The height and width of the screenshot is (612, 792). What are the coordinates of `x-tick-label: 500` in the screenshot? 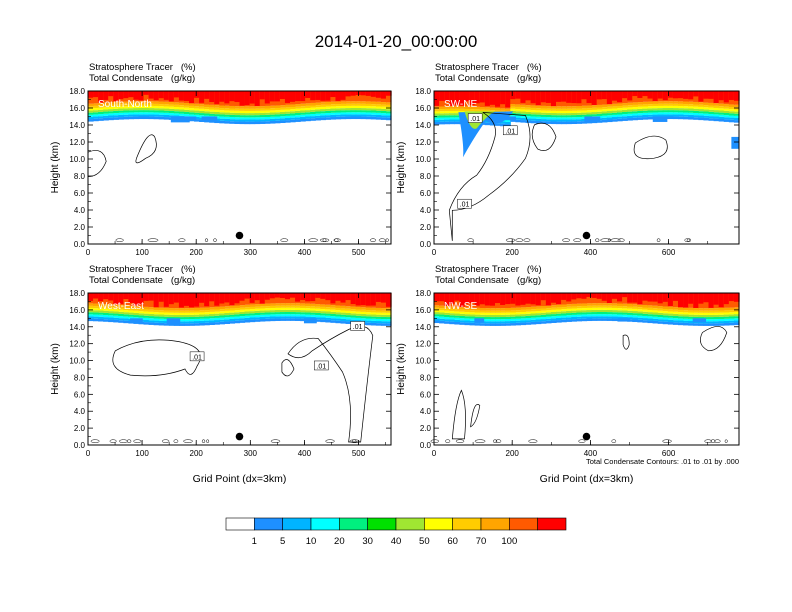 It's located at (359, 252).